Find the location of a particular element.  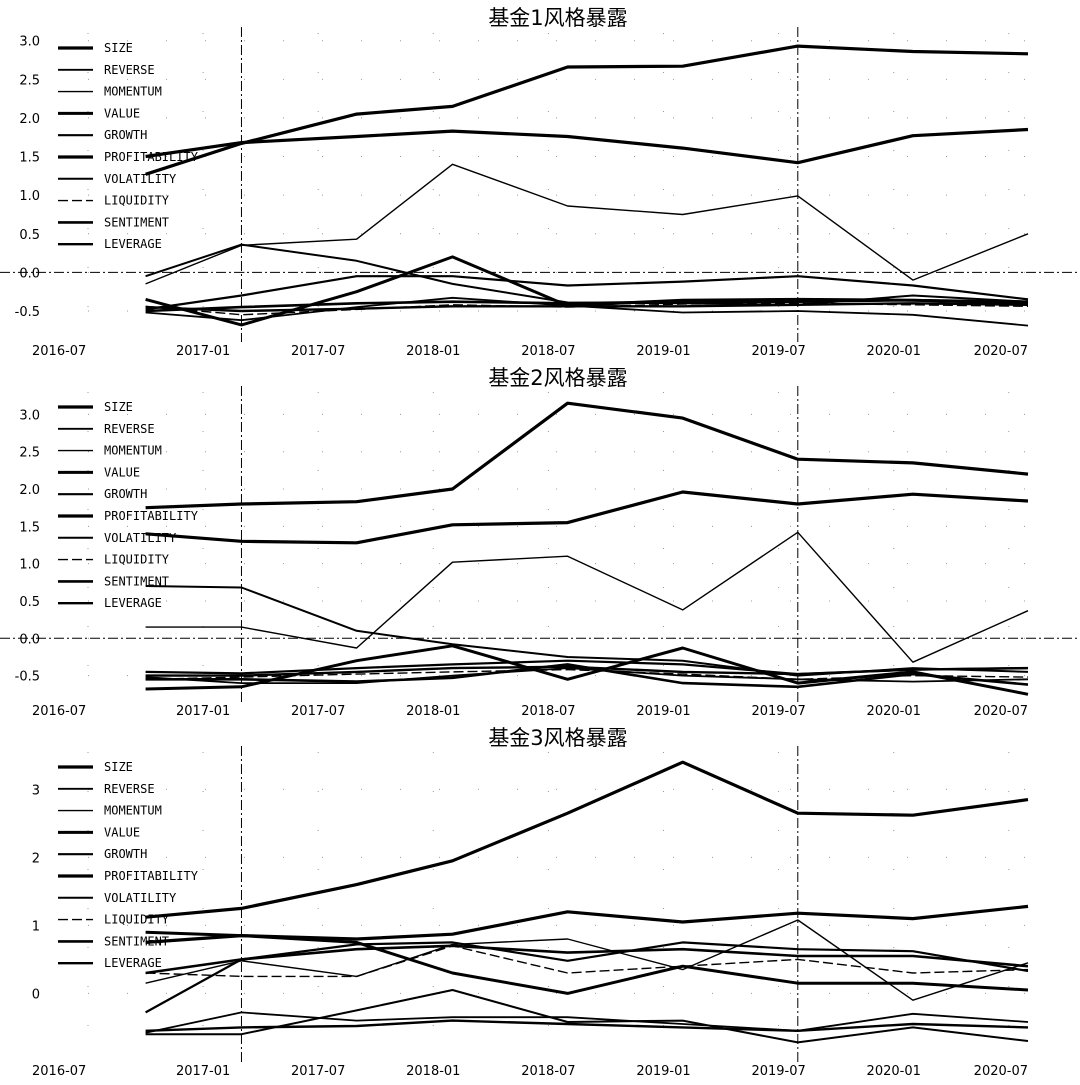

x-tick-label: 2020-07 is located at coordinates (1001, 1071).